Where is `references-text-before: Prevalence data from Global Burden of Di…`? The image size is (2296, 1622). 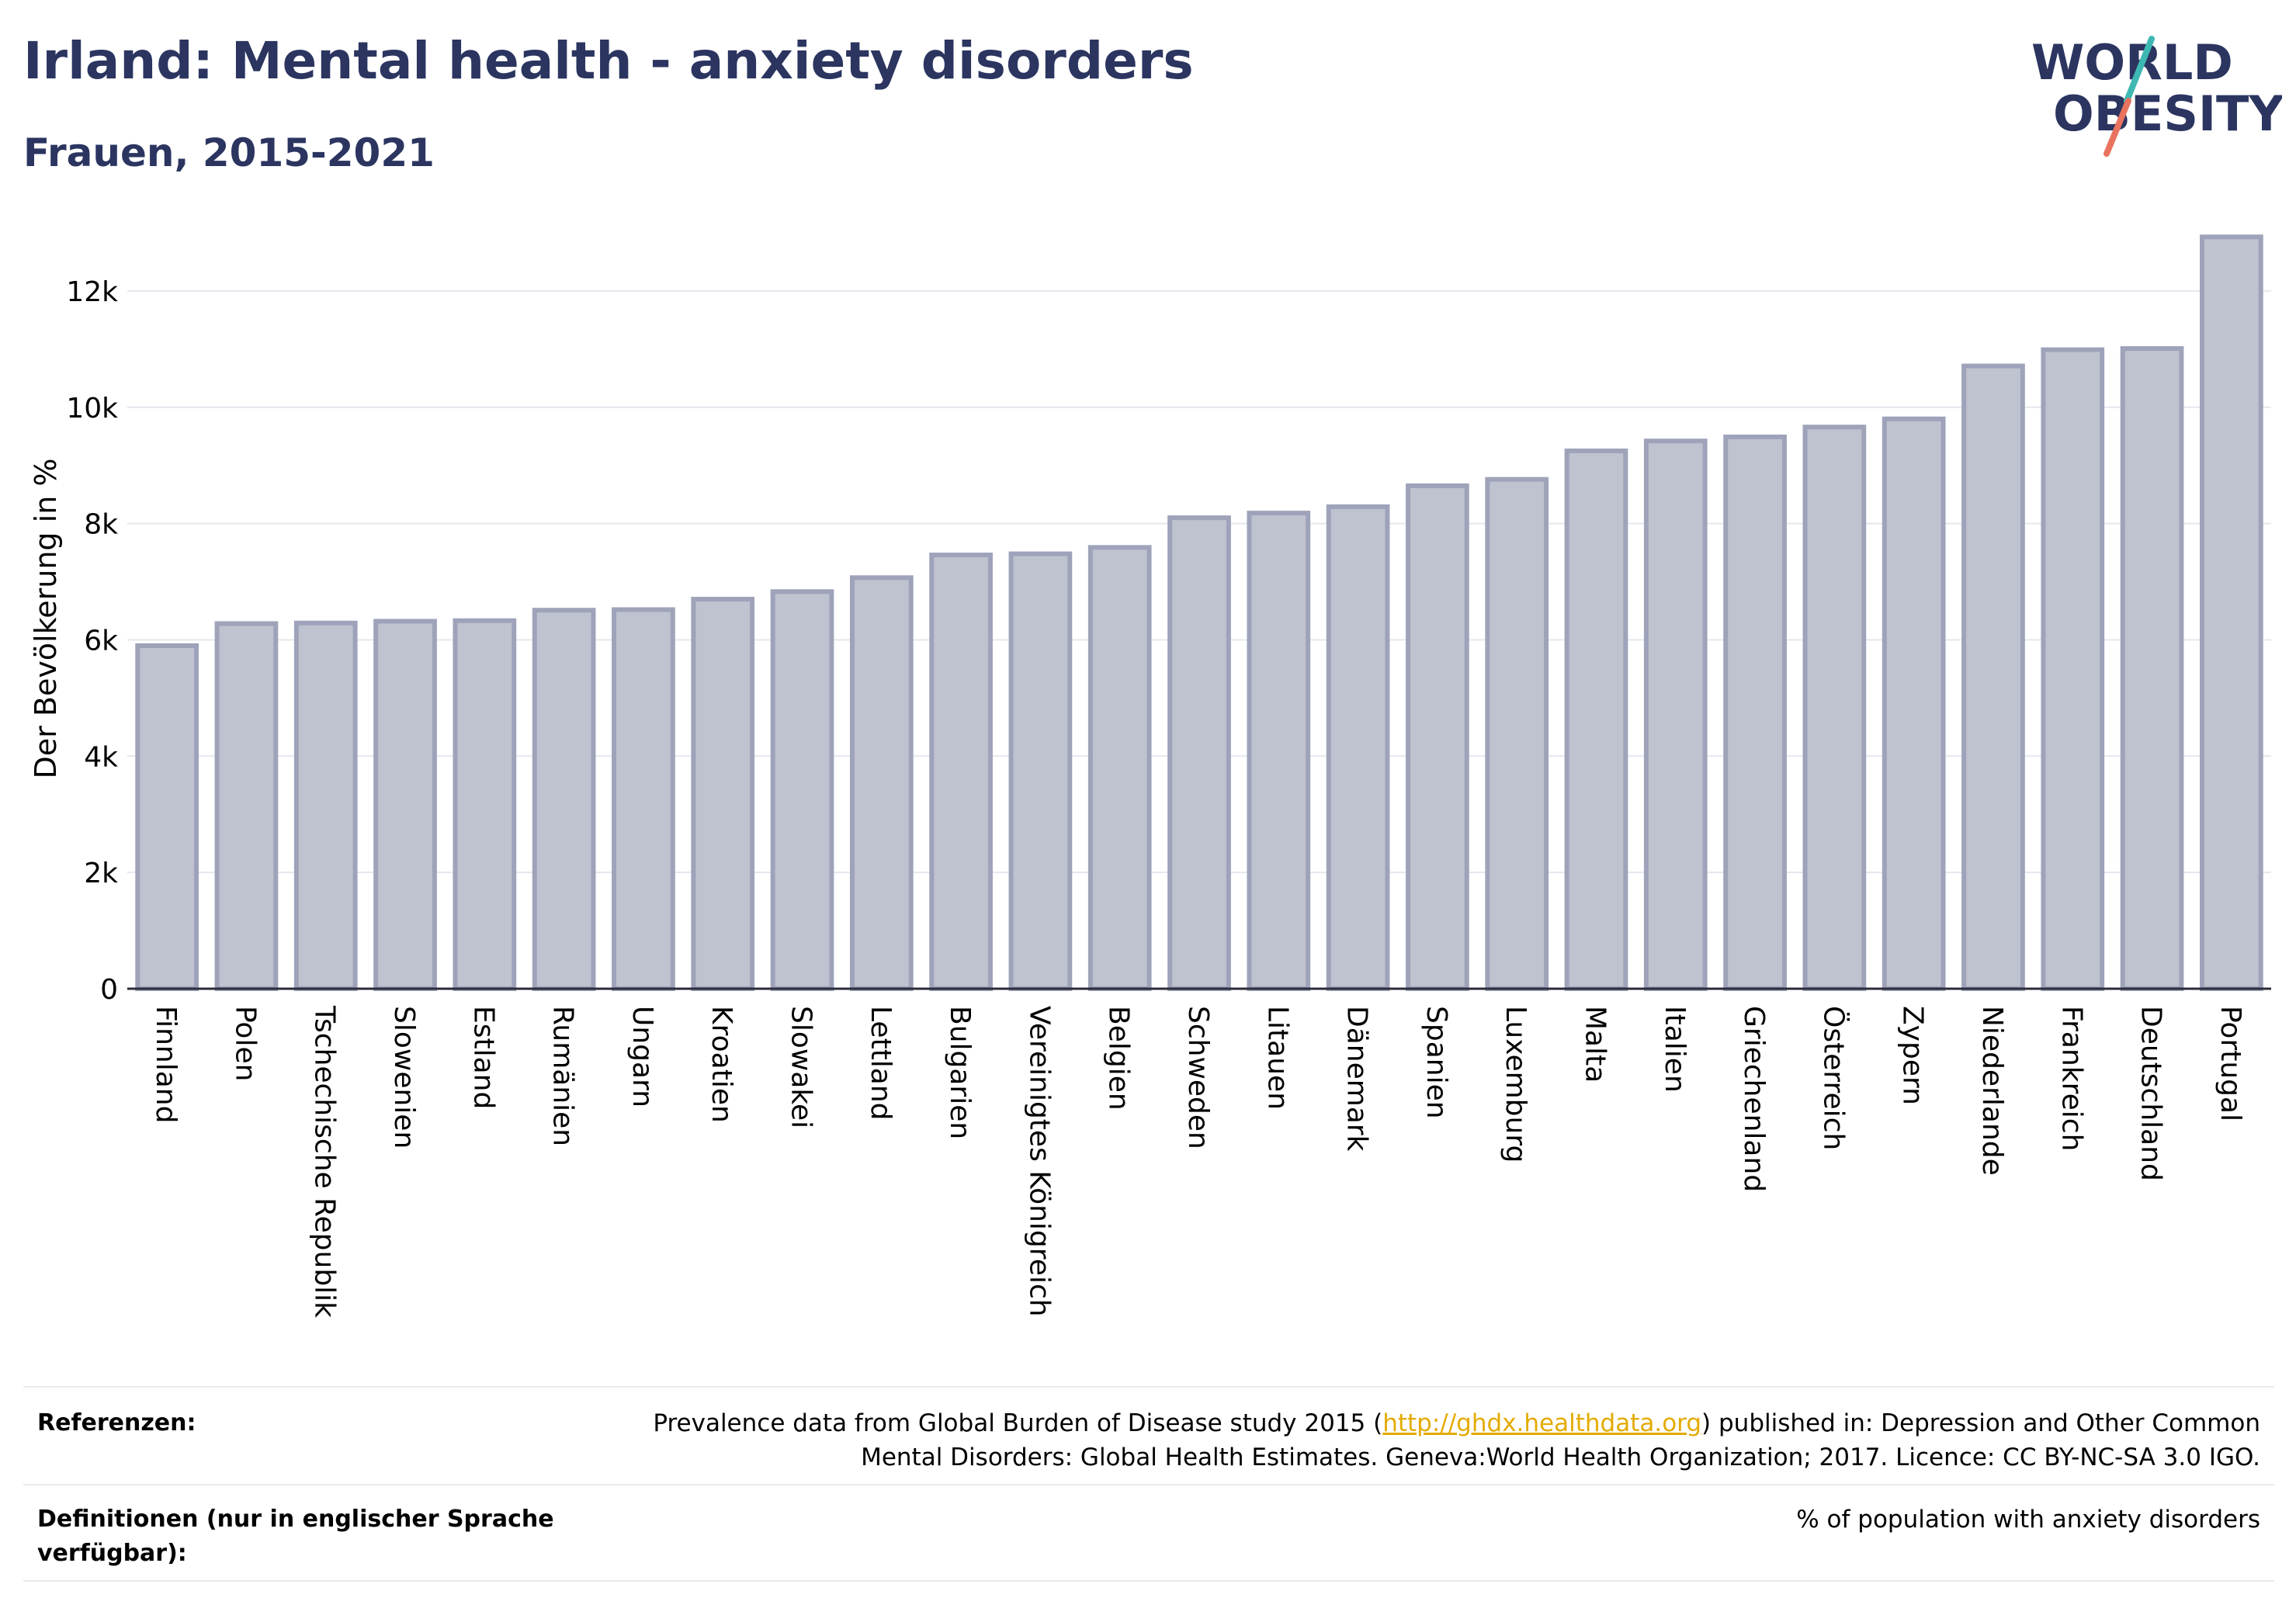
references-text-before: Prevalence data from Global Burden of Di… is located at coordinates (1018, 1423).